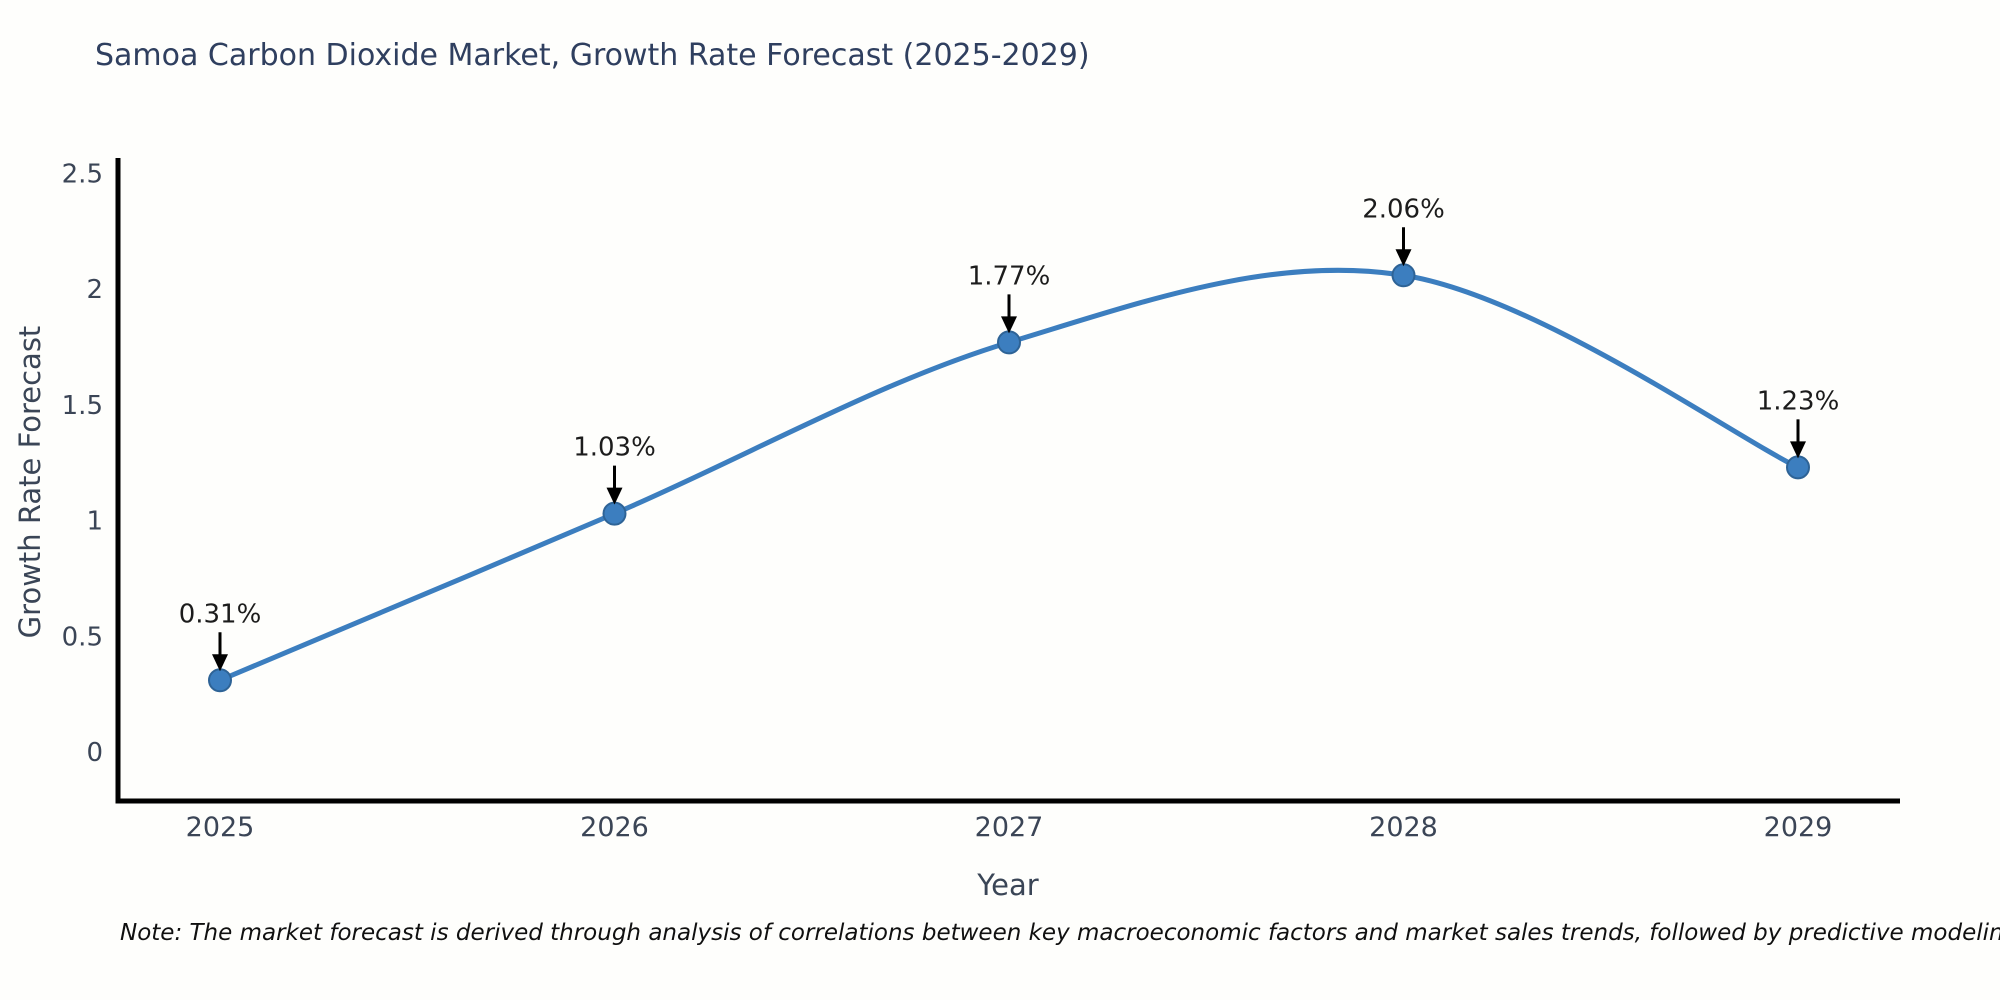  I want to click on y-tick-label: 1, so click(94, 522).